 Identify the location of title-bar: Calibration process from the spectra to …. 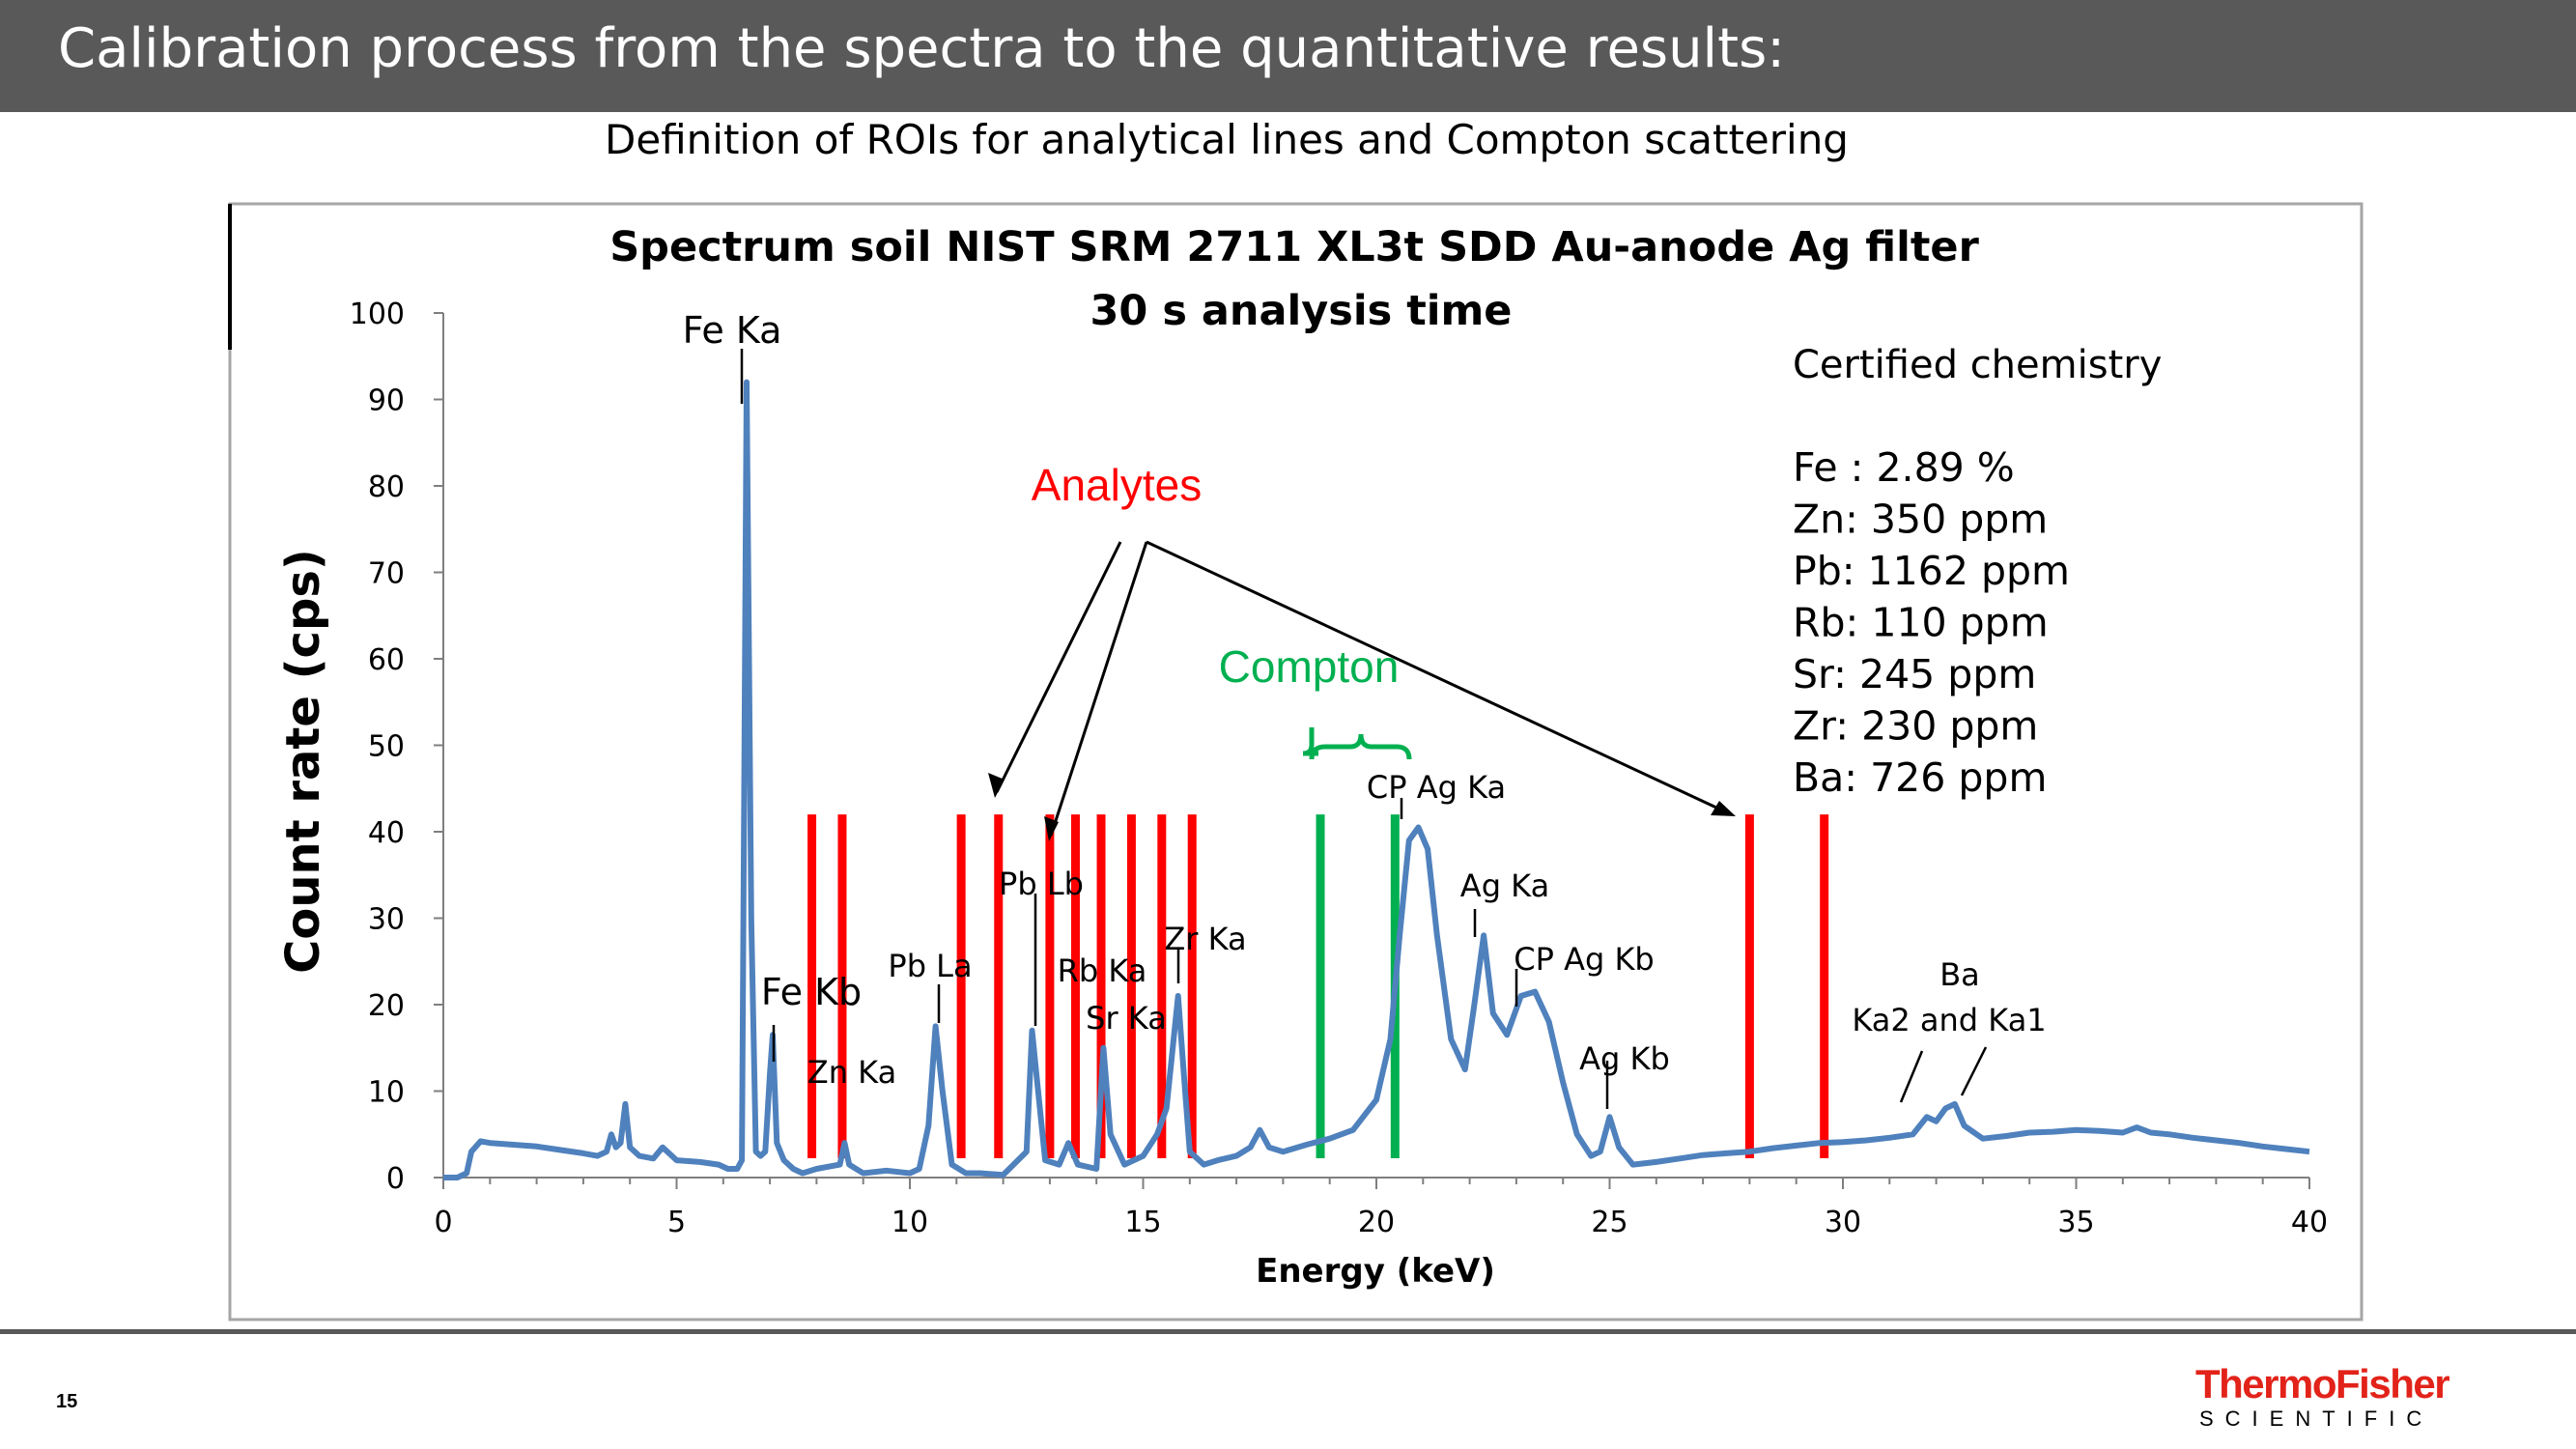
(1288, 56).